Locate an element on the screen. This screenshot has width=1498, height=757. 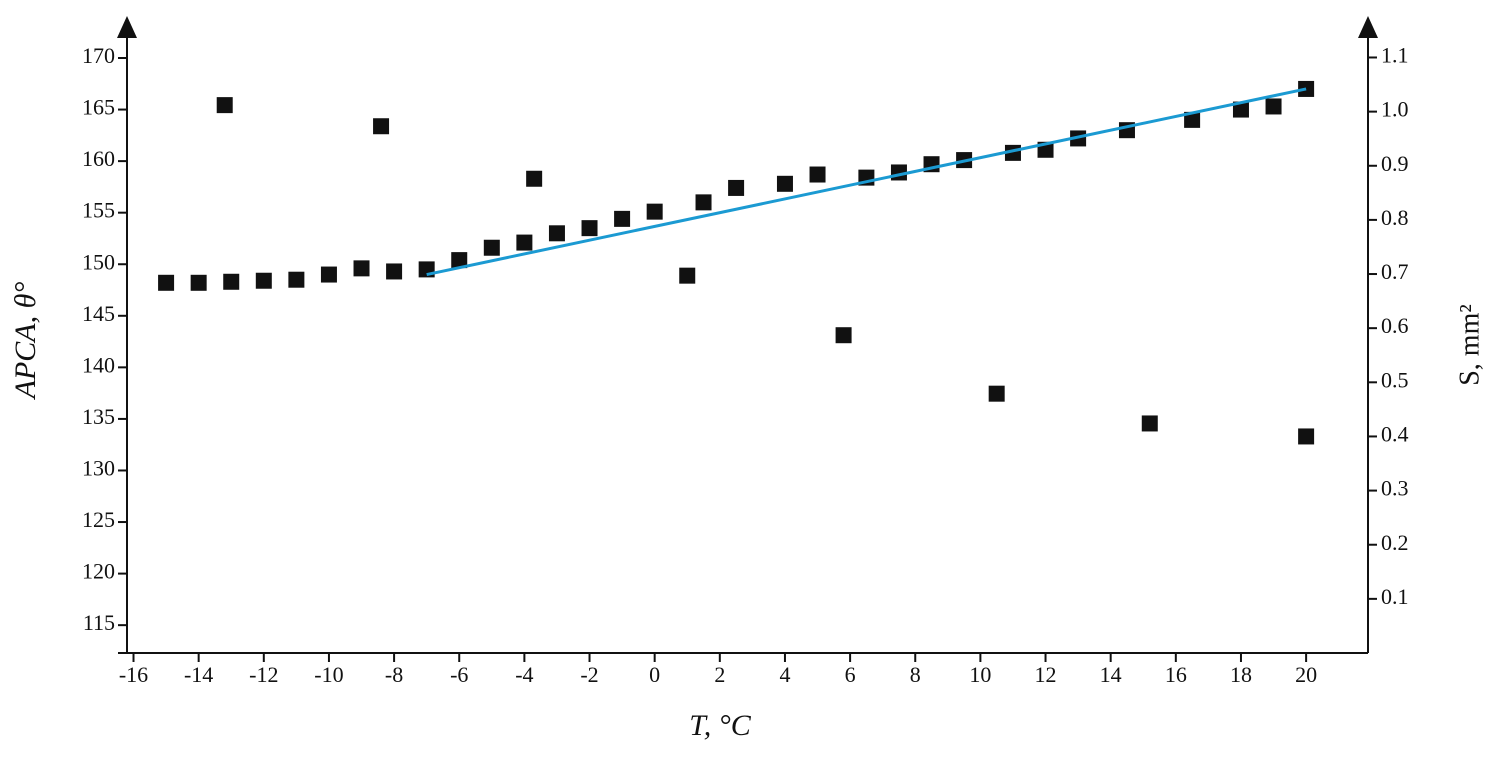
x-tick-label: 12 is located at coordinates (1046, 674).